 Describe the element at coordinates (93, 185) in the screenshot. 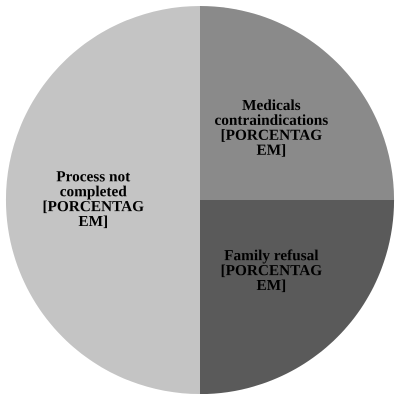

I see `slice-label: Process not completed` at that location.